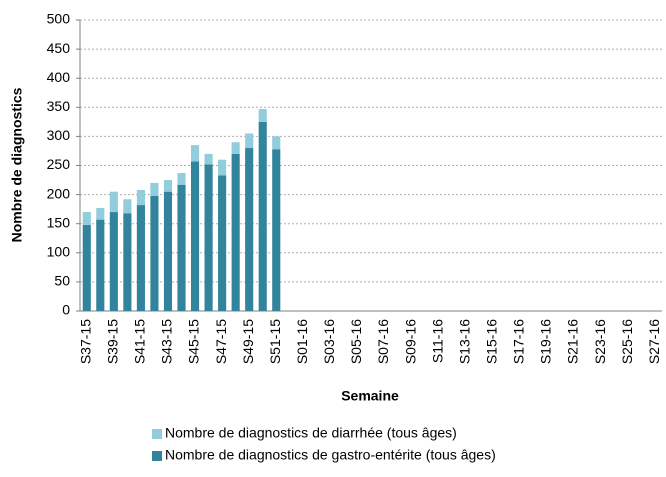  Describe the element at coordinates (59, 222) in the screenshot. I see `y-tick-label: 150` at that location.